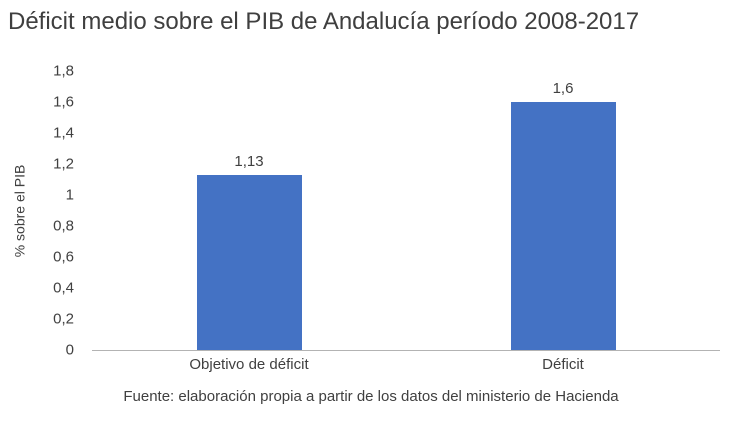 Image resolution: width=742 pixels, height=425 pixels. What do you see at coordinates (59, 211) in the screenshot?
I see `y-axis-ticks: 0 0,2 0,4 0,6 0,8 1 1,2 1,4 1,6 1,8` at bounding box center [59, 211].